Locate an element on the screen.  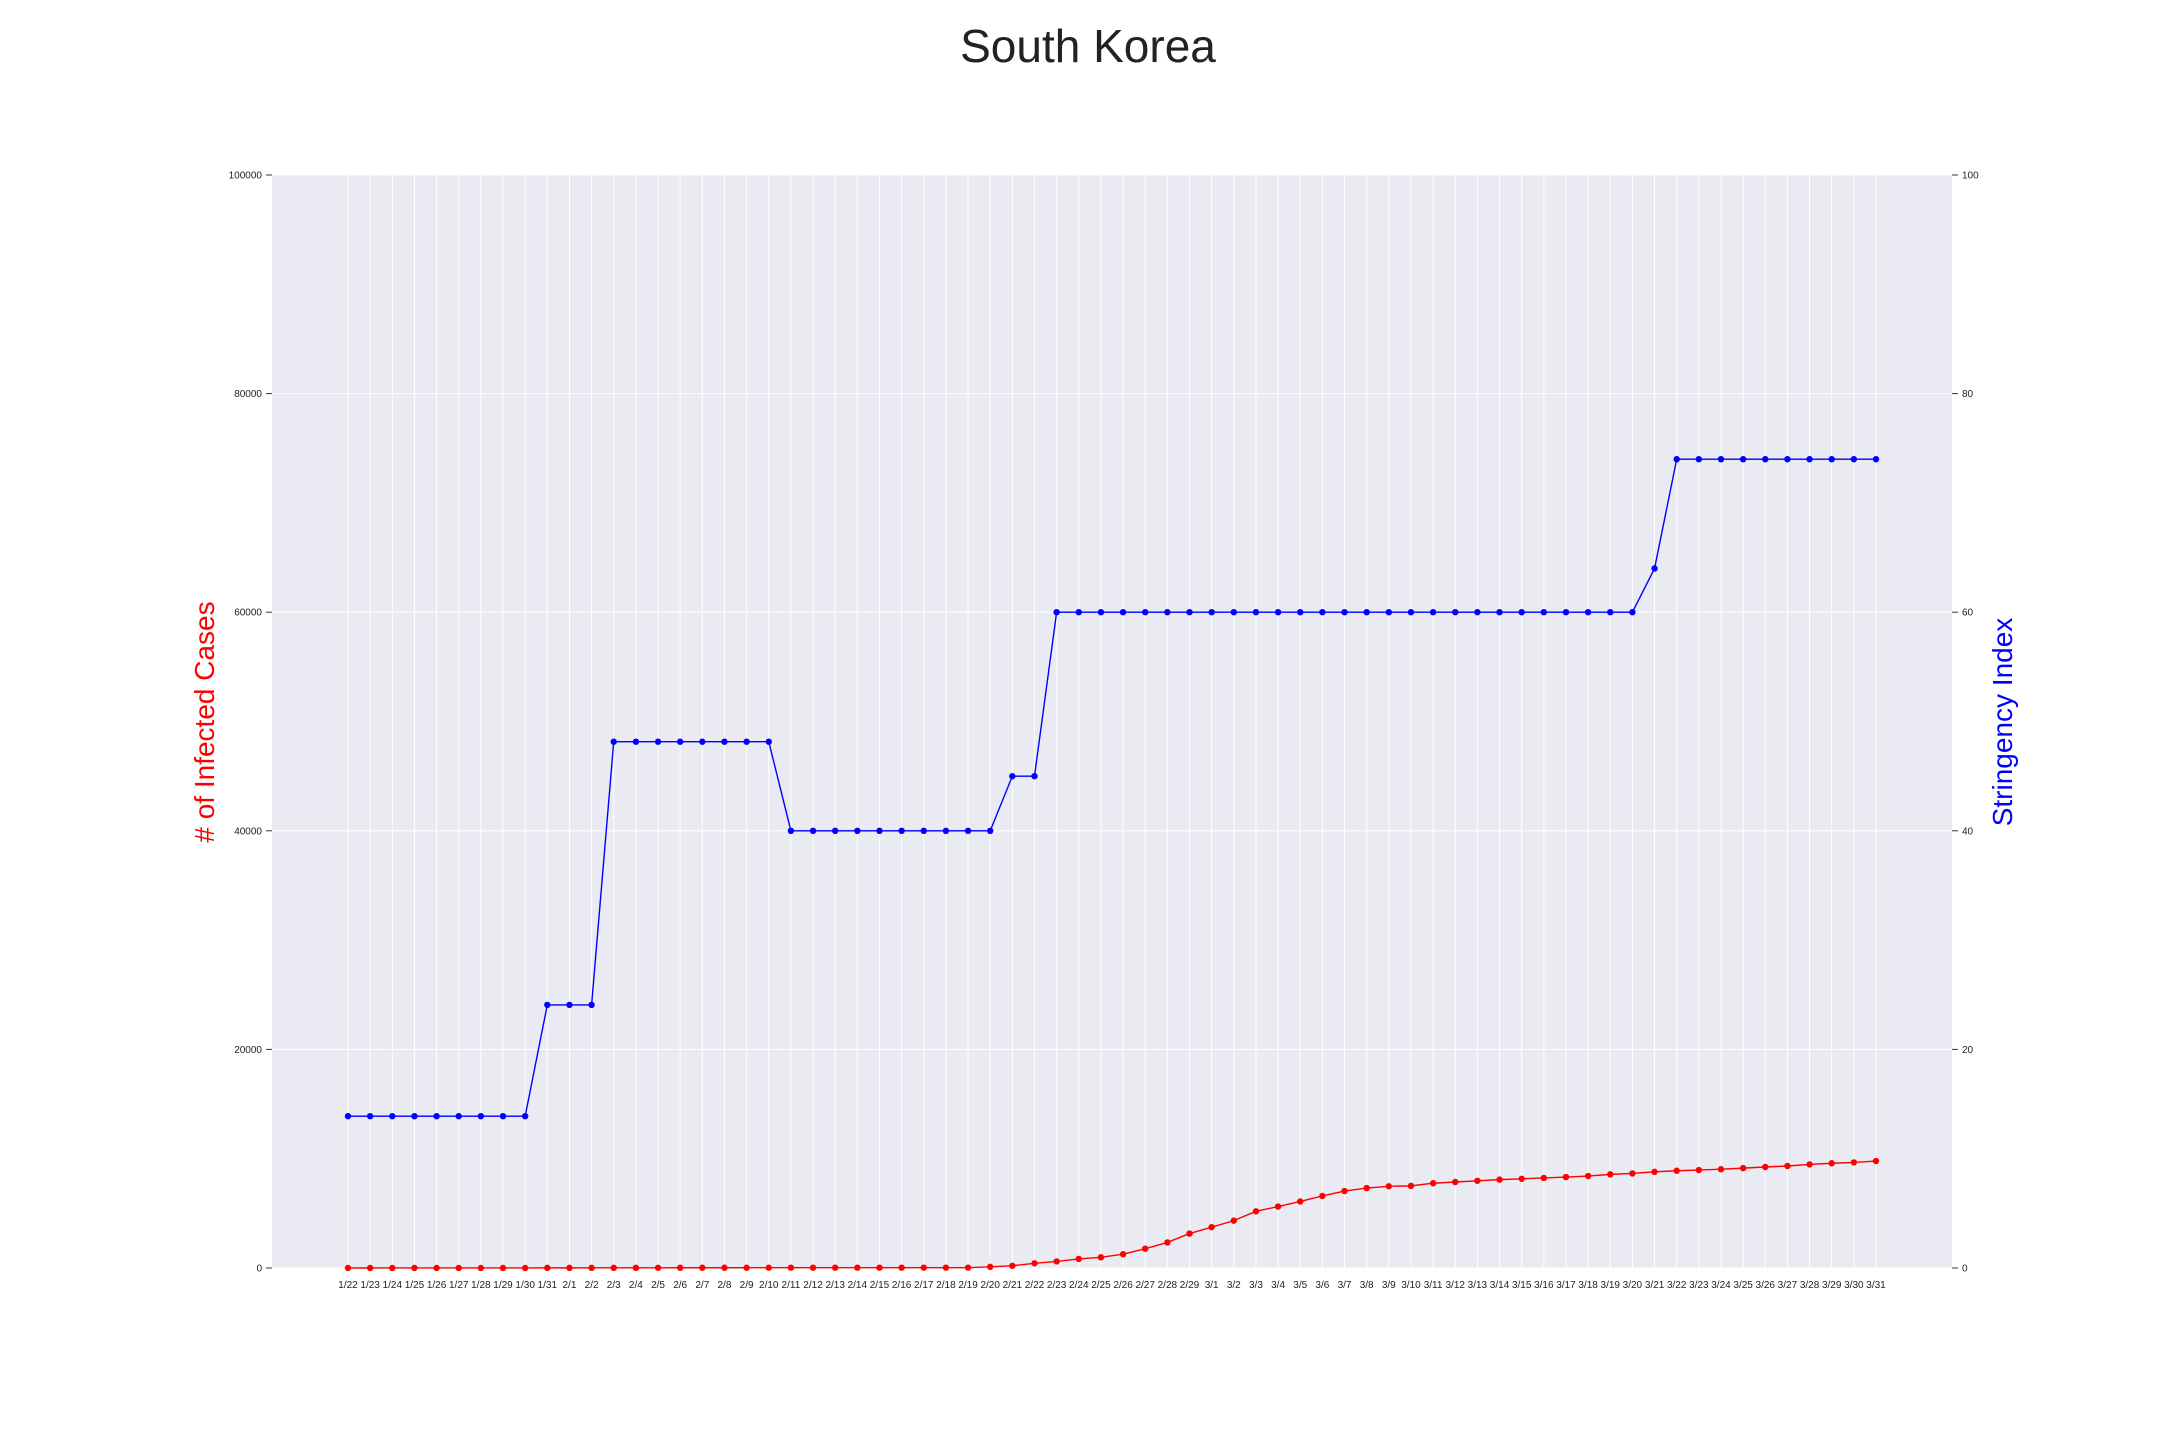
y-tick-label-right: 40 is located at coordinates (1968, 831).